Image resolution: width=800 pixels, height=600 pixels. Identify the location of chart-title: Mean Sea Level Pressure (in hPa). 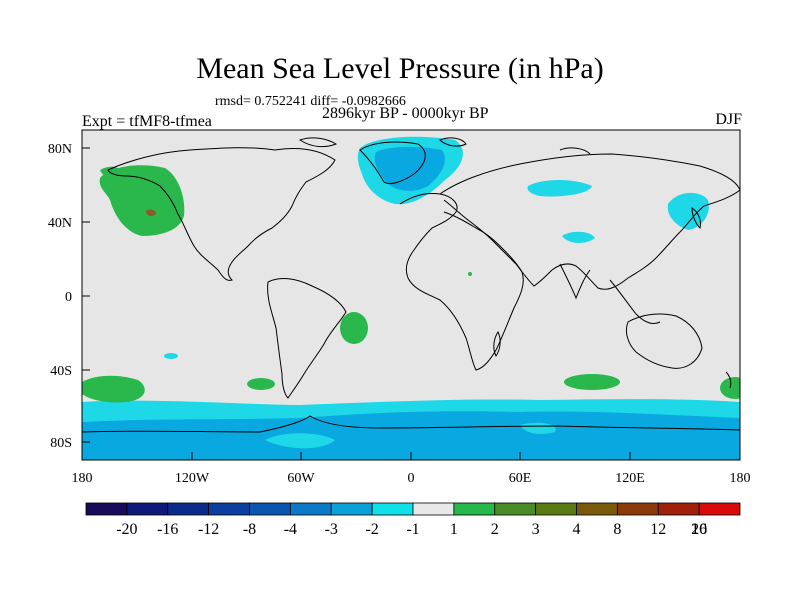
(400, 68).